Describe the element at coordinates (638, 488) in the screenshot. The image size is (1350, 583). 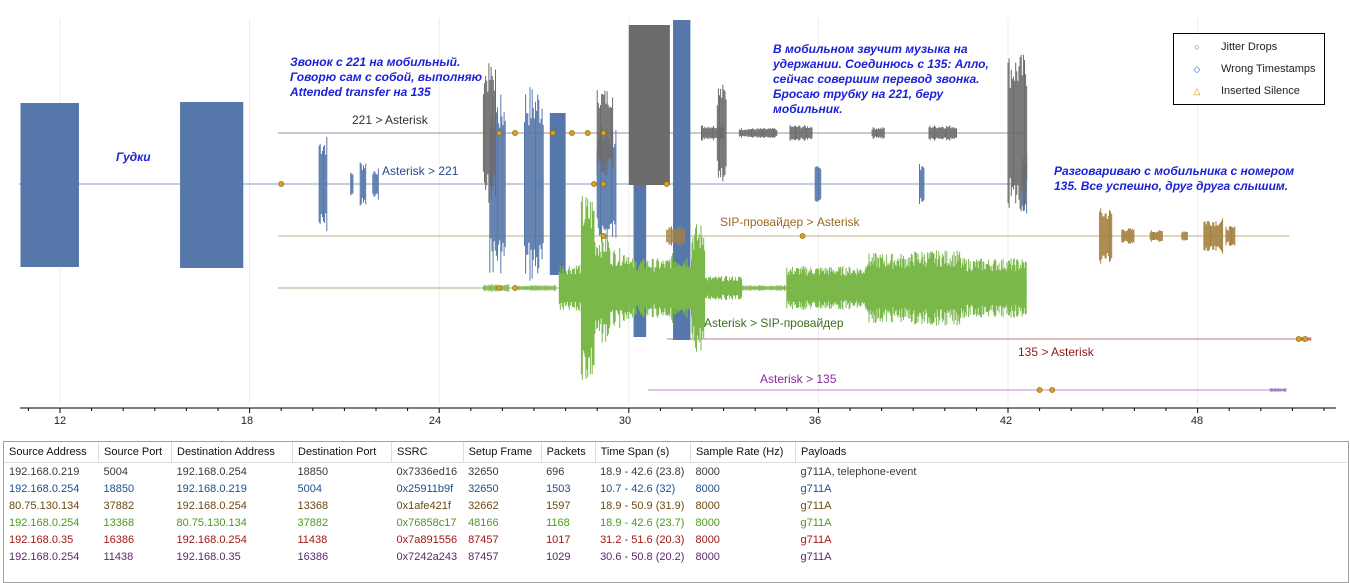
I see `table-cell: 10.7 - 42.6 (32)` at that location.